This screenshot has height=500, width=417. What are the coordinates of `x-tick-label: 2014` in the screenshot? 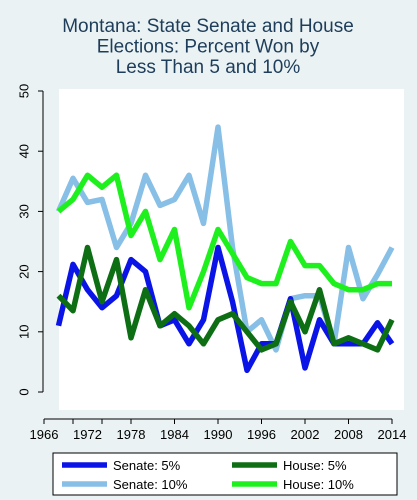 It's located at (392, 434).